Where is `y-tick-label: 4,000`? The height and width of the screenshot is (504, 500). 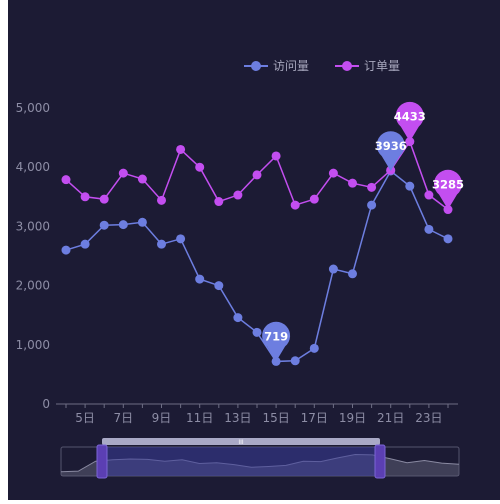
y-tick-label: 4,000 is located at coordinates (33, 167).